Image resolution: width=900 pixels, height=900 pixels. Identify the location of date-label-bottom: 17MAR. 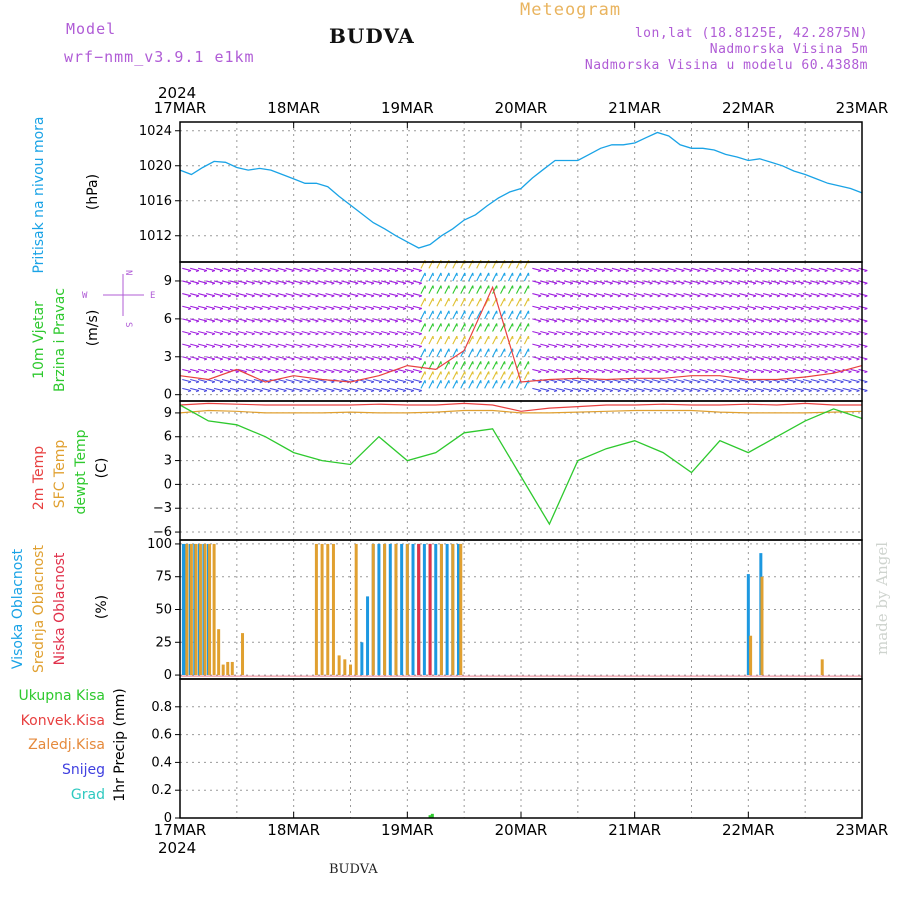
(180, 830).